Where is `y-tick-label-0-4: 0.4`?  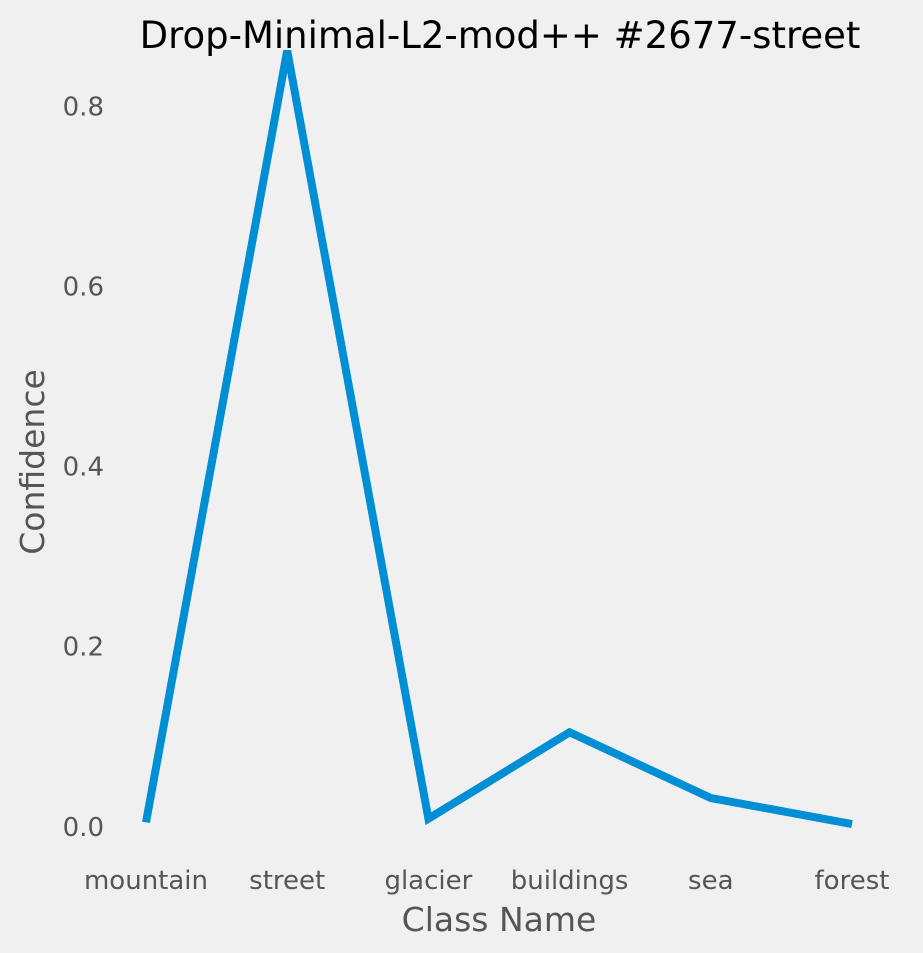 y-tick-label-0-4: 0.4 is located at coordinates (83, 468).